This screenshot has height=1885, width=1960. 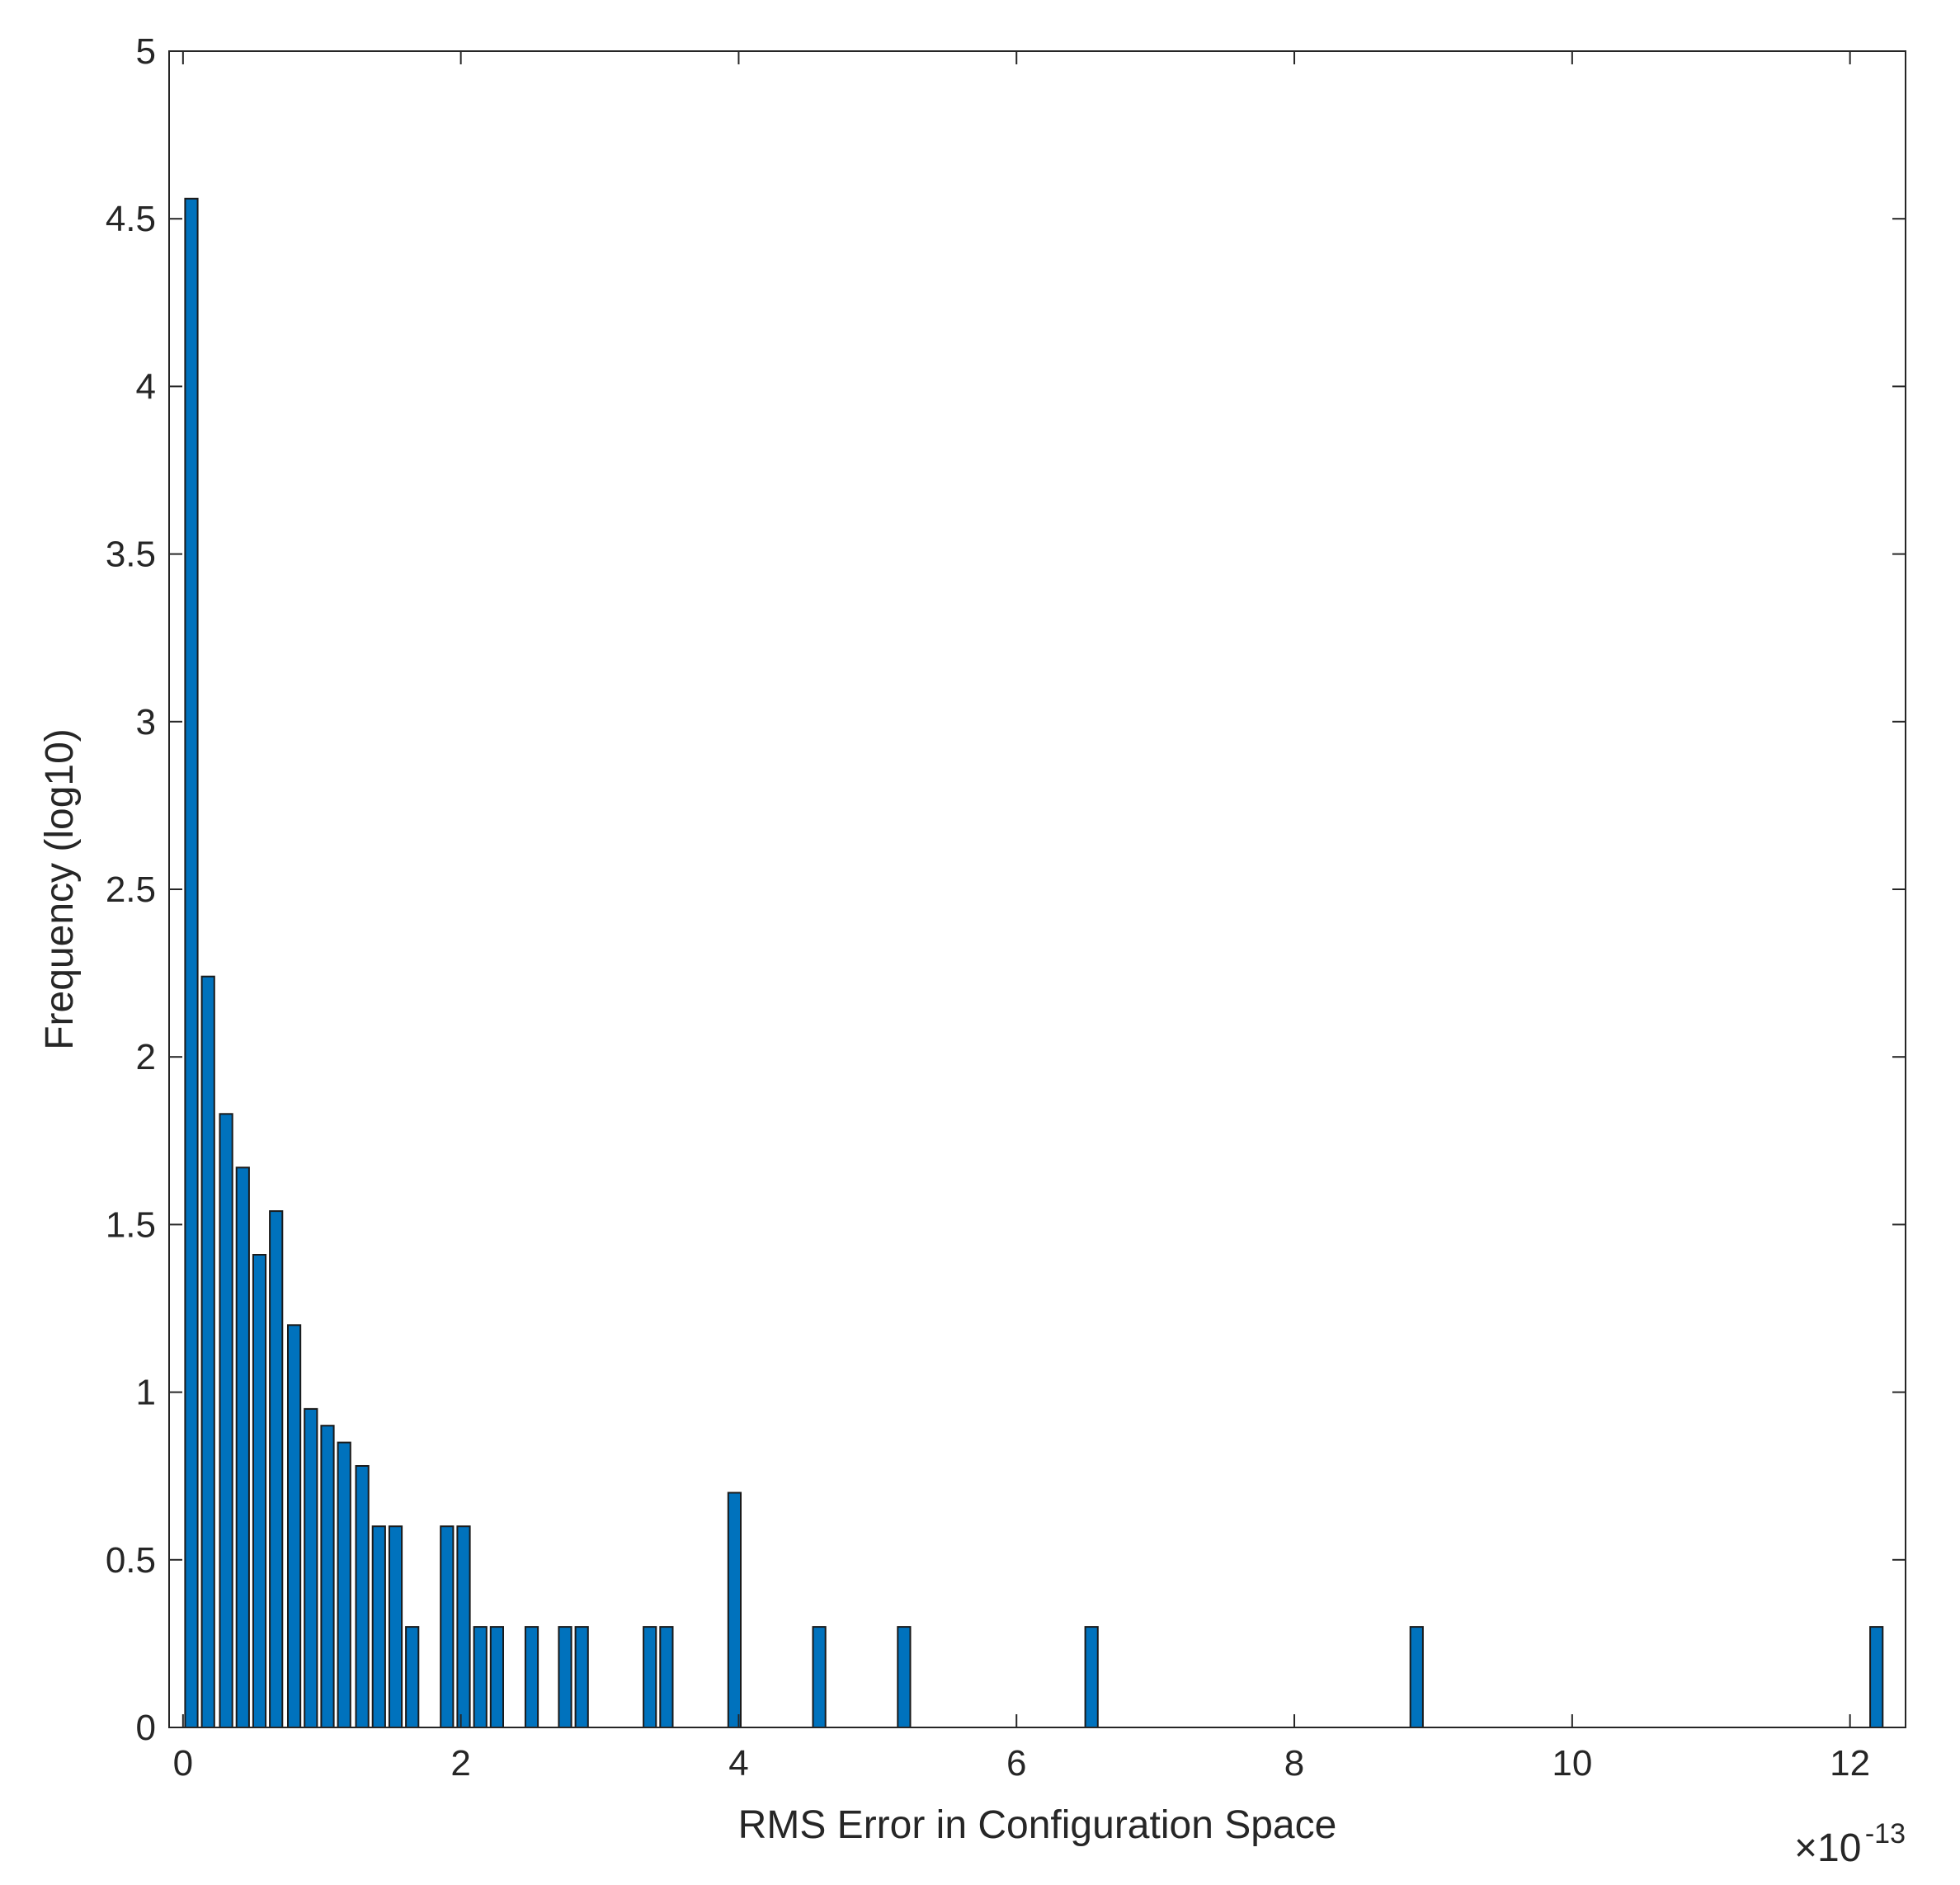 I want to click on x-tick-label-0: 0, so click(x=183, y=1763).